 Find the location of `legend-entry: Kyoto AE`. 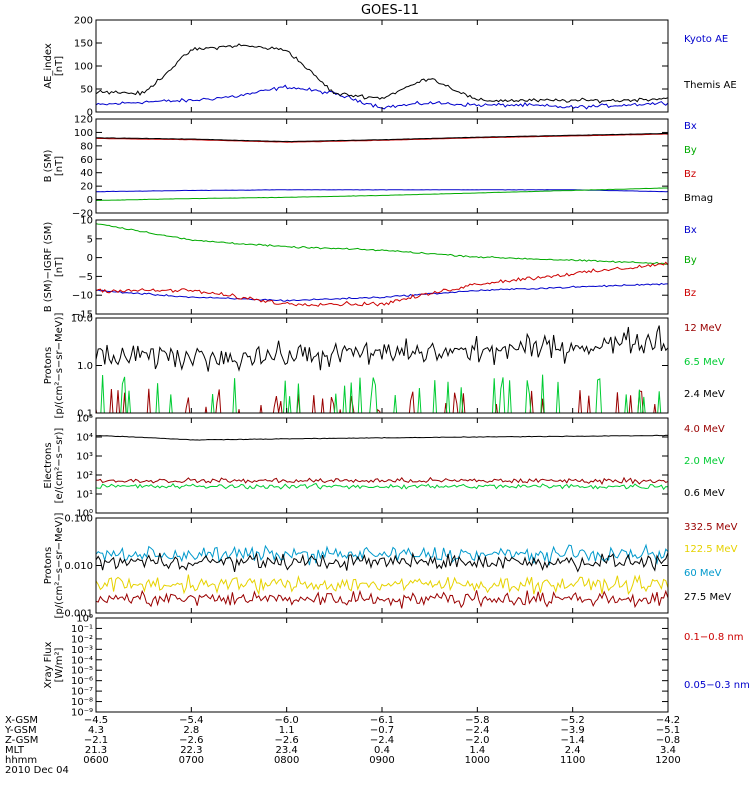

legend-entry: Kyoto AE is located at coordinates (706, 39).